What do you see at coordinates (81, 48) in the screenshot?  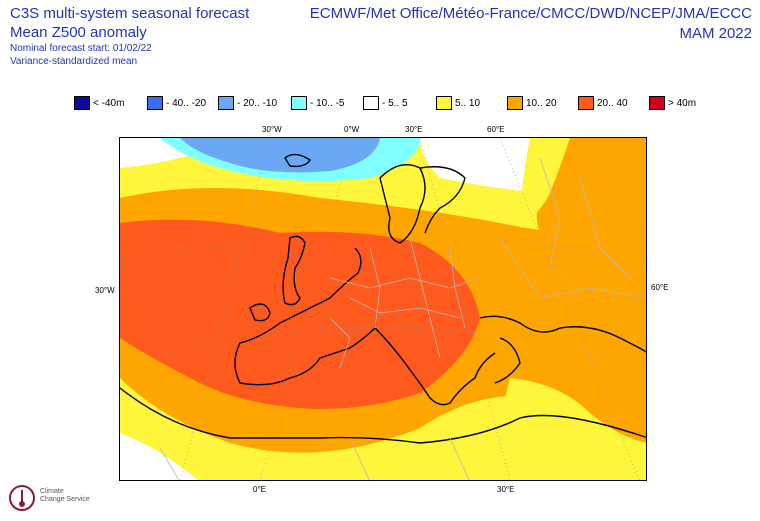 I see `forecast-start: Nominal forecast start: 01/02/22` at bounding box center [81, 48].